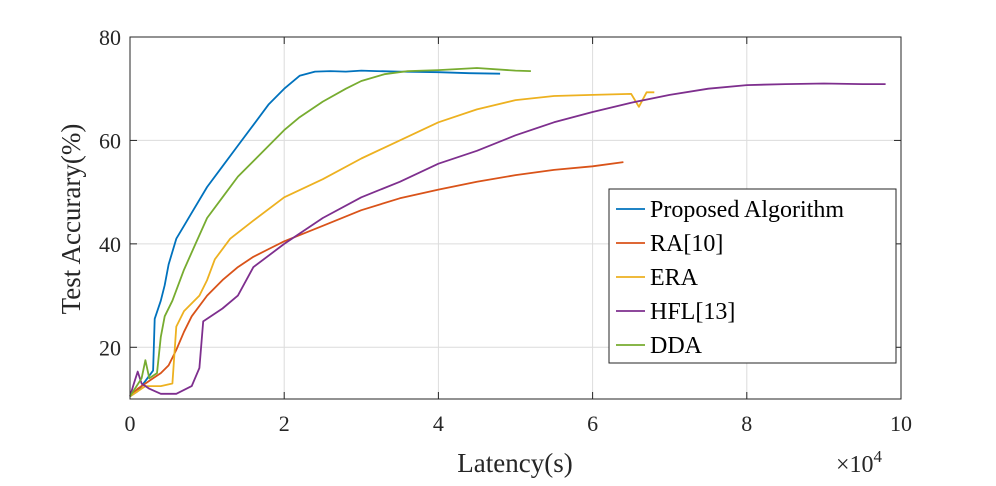  What do you see at coordinates (130, 423) in the screenshot?
I see `x-tick-label: 0` at bounding box center [130, 423].